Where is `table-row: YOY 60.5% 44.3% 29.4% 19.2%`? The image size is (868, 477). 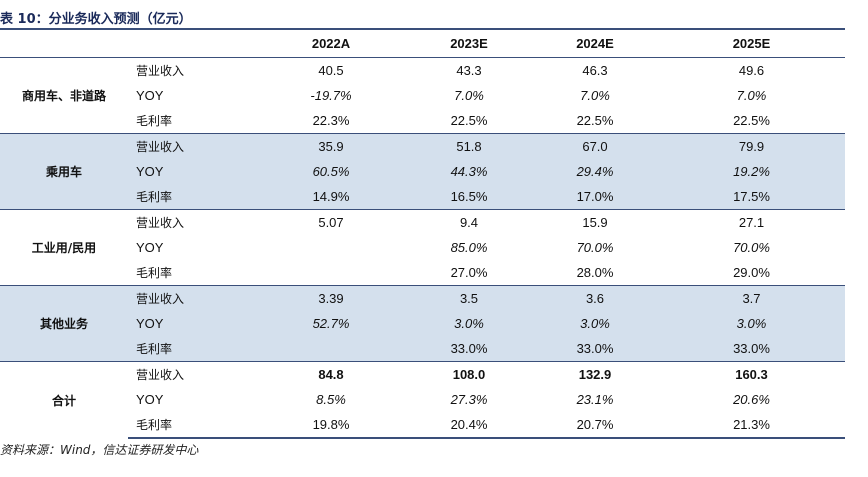 table-row: YOY 60.5% 44.3% 29.4% 19.2% is located at coordinates (422, 171).